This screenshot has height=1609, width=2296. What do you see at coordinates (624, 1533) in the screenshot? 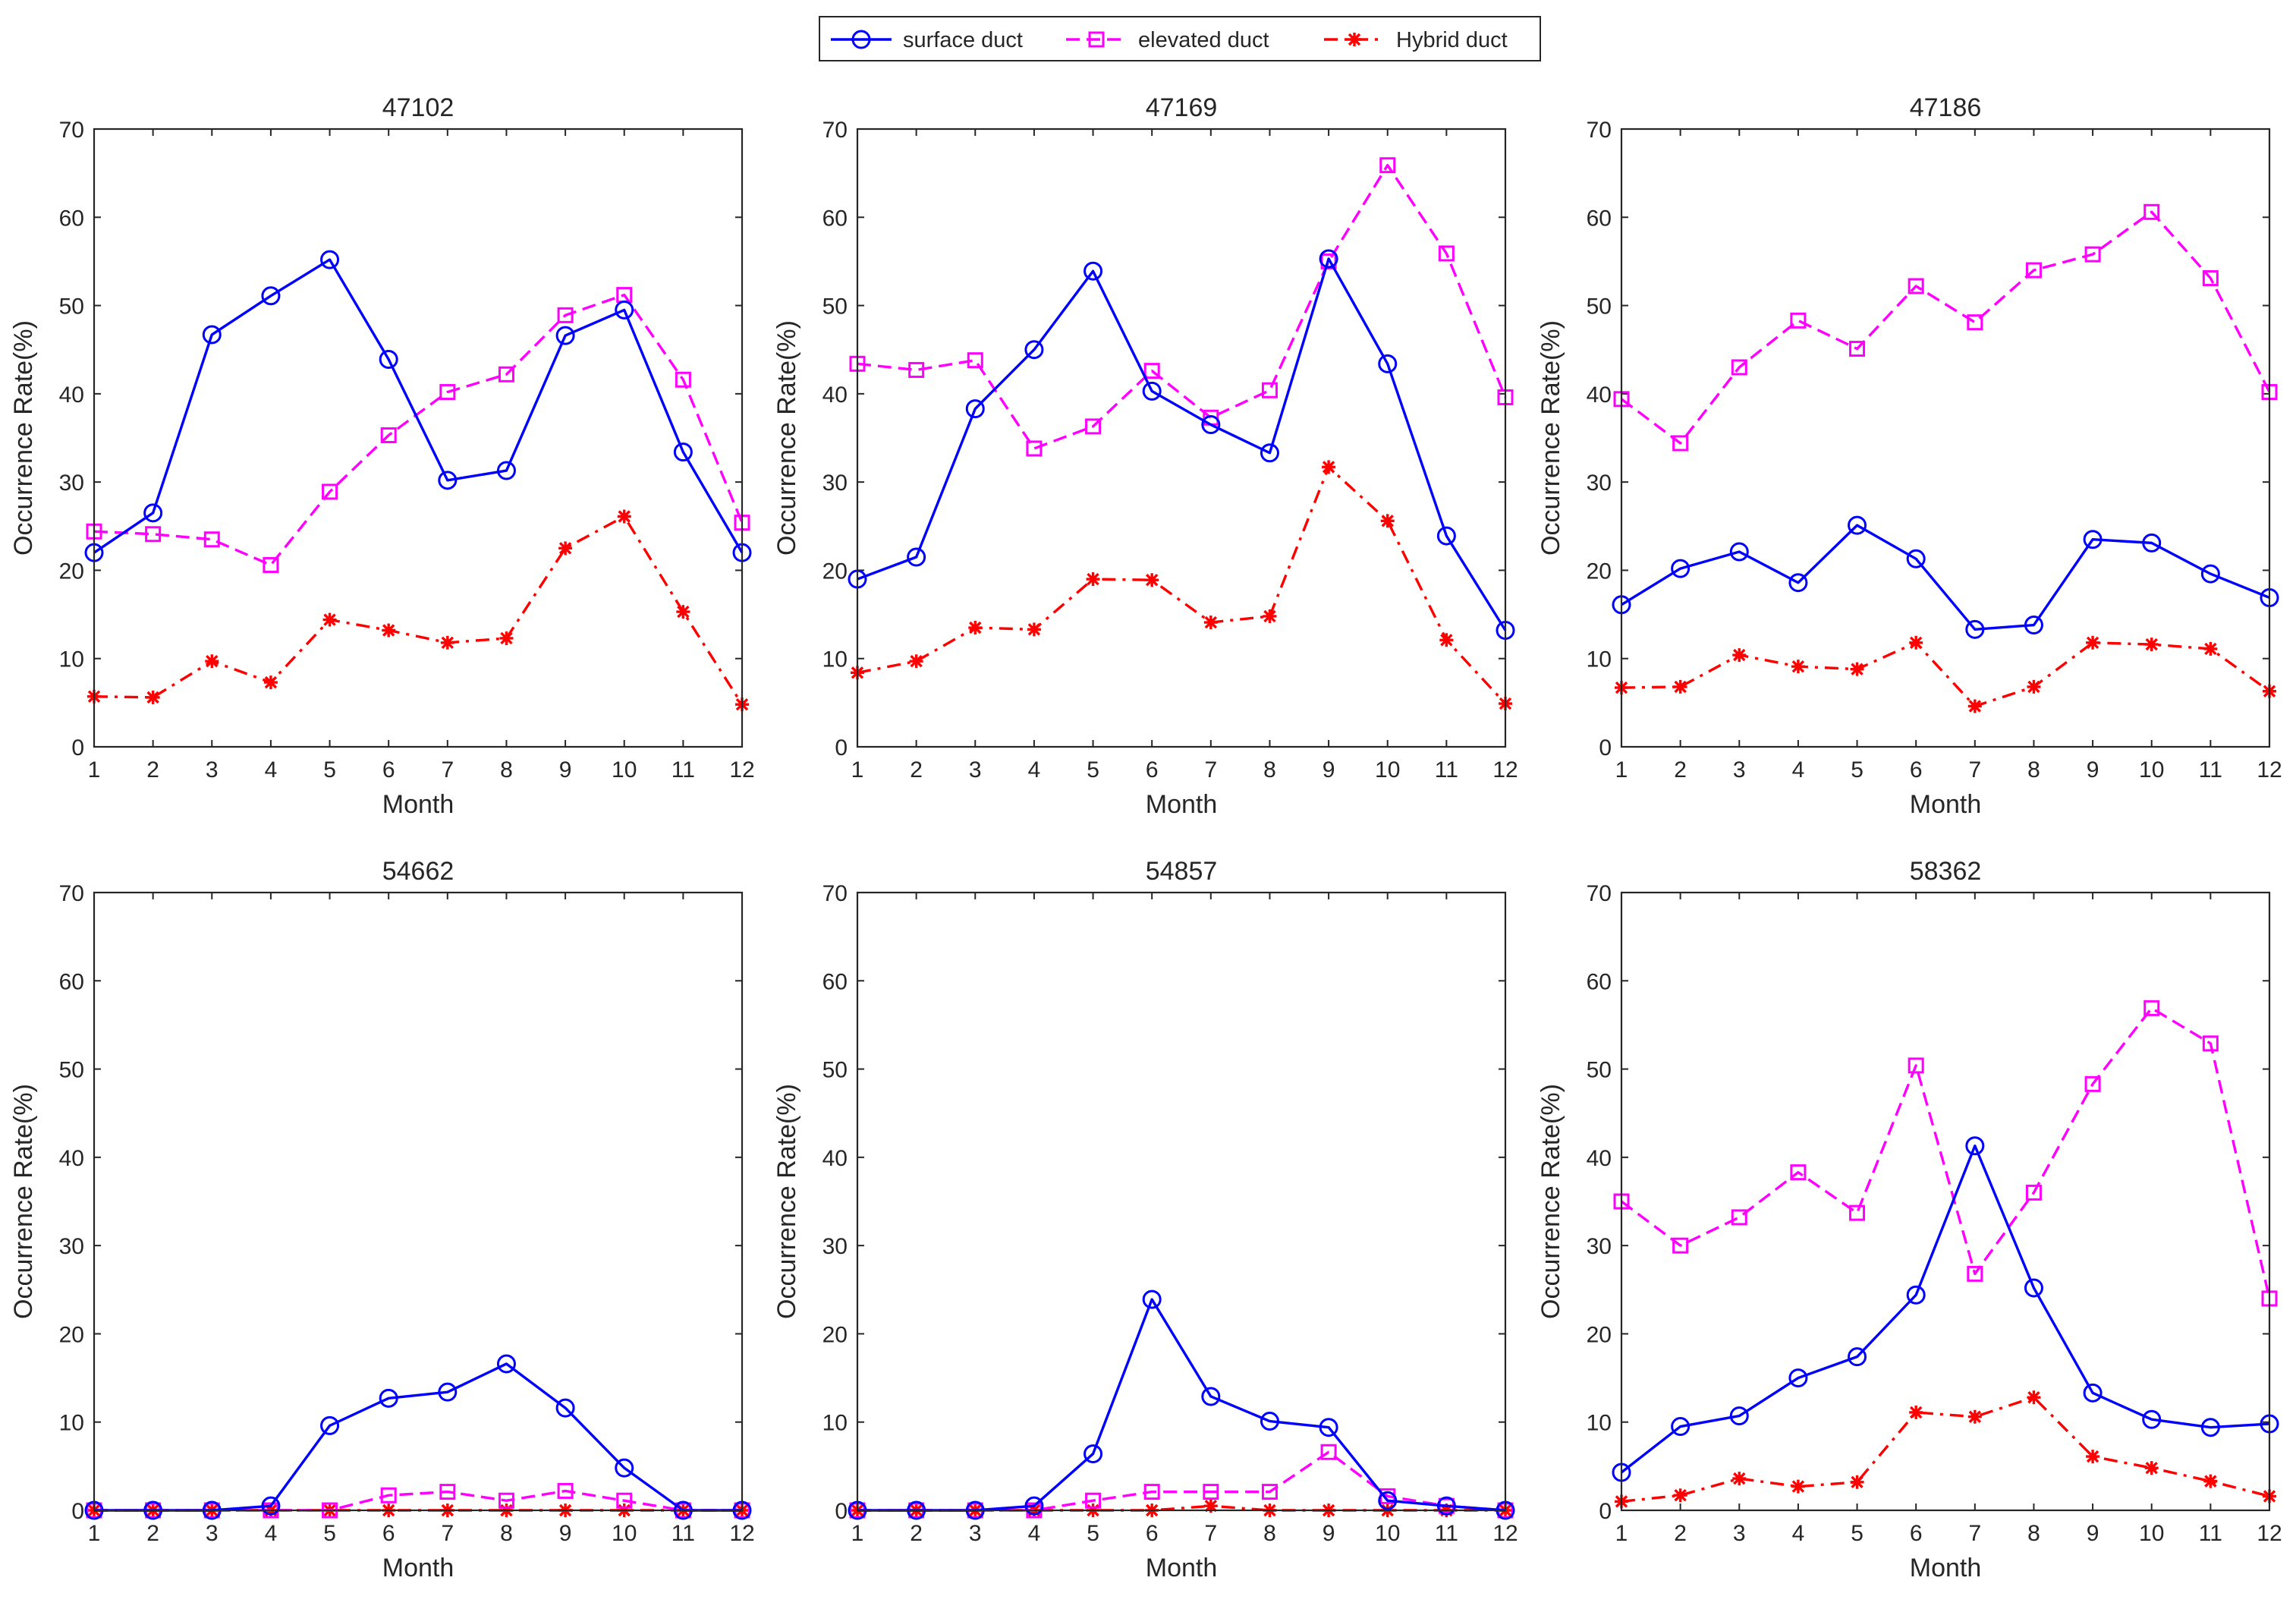
I see `chart-54662-xtick-label-10: 10` at bounding box center [624, 1533].